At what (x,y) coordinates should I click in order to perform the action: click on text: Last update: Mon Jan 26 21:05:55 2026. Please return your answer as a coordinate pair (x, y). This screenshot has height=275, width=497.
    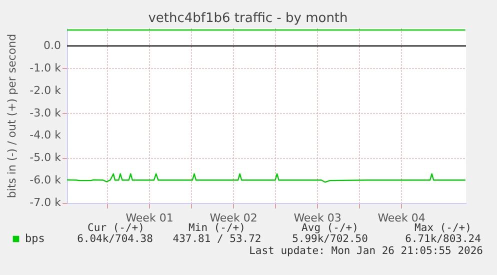
    Looking at the image, I should click on (366, 251).